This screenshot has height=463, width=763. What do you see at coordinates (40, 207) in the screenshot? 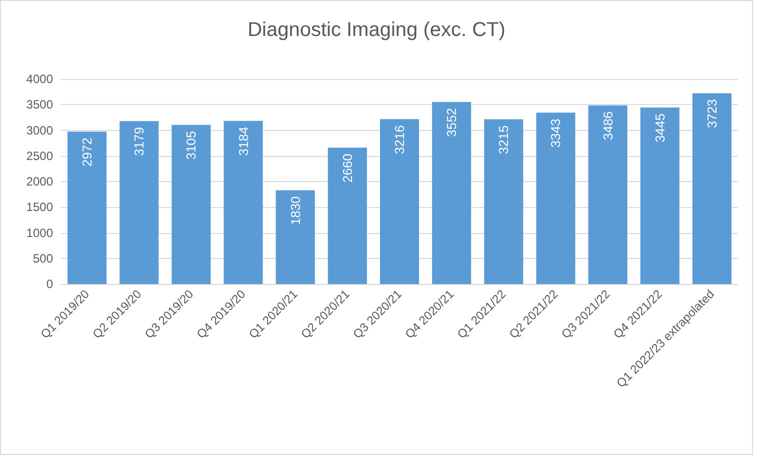
I see `y-tick-label: 1500` at bounding box center [40, 207].